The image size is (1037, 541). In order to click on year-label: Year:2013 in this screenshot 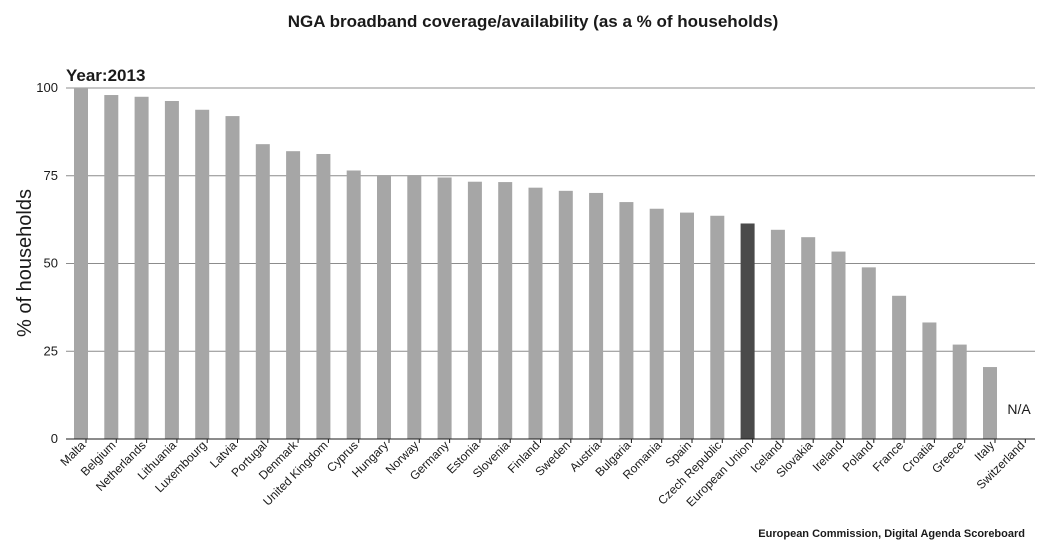, I will do `click(105, 75)`.